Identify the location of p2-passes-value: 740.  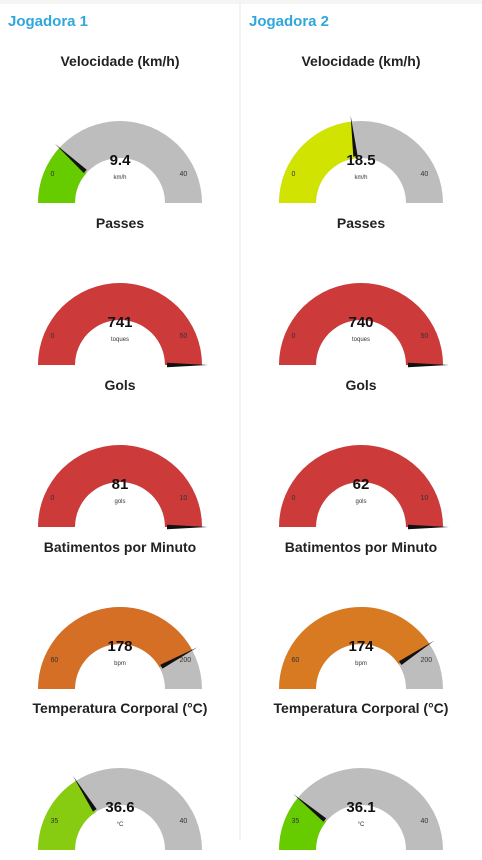
(361, 322).